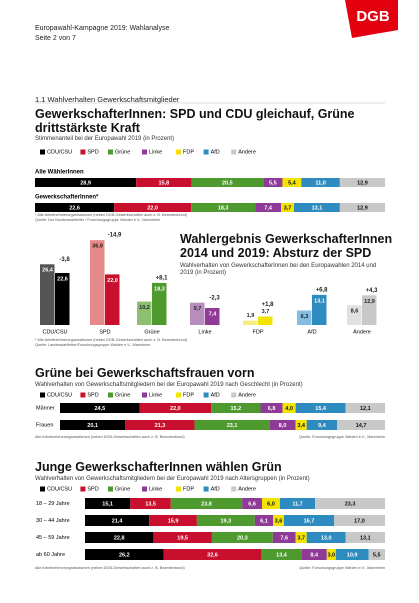 This screenshot has height=603, width=419. What do you see at coordinates (155, 489) in the screenshot?
I see `legend-label: Linke` at bounding box center [155, 489].